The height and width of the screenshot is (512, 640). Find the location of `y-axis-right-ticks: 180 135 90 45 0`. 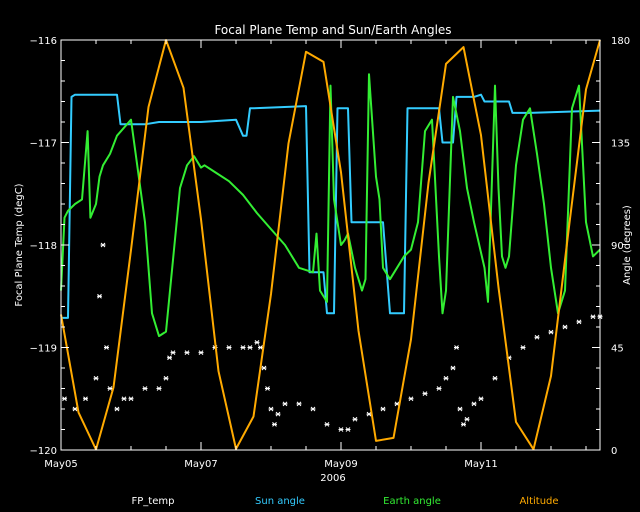

y-axis-right-ticks: 180 135 90 45 0 is located at coordinates (611, 246).